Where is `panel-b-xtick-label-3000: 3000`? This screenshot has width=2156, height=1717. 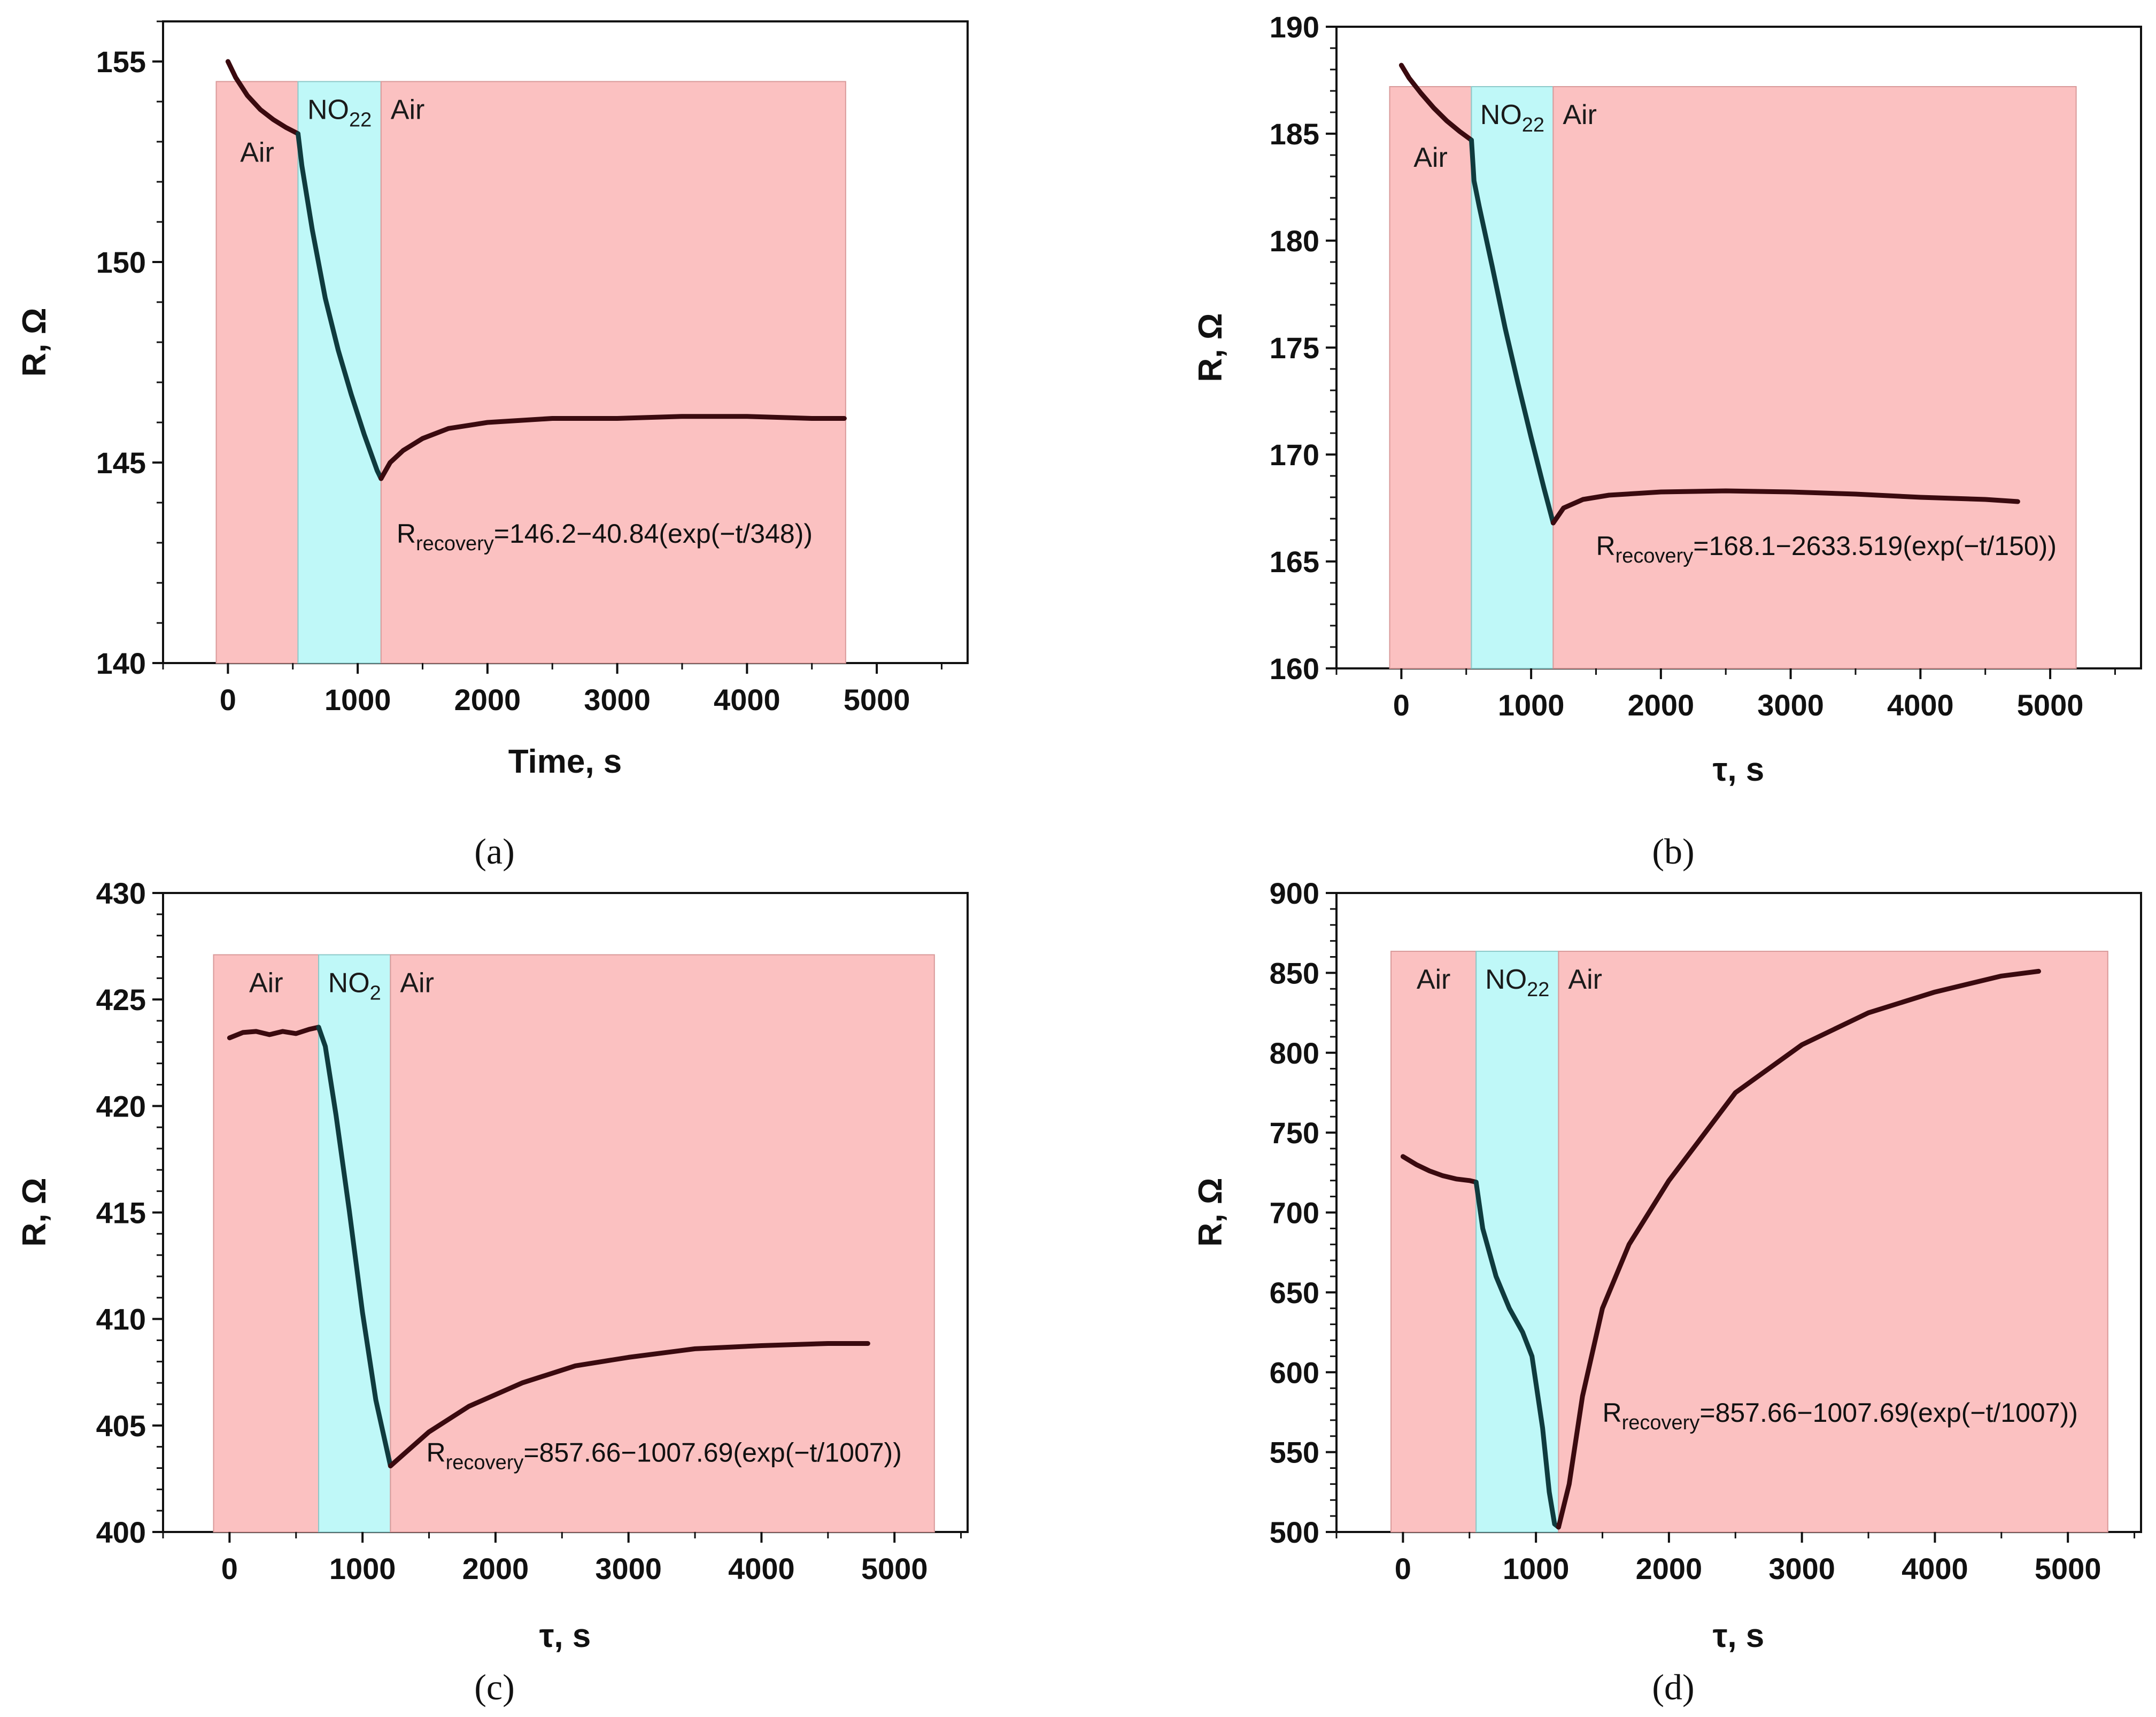
panel-b-xtick-label-3000: 3000 is located at coordinates (1790, 705).